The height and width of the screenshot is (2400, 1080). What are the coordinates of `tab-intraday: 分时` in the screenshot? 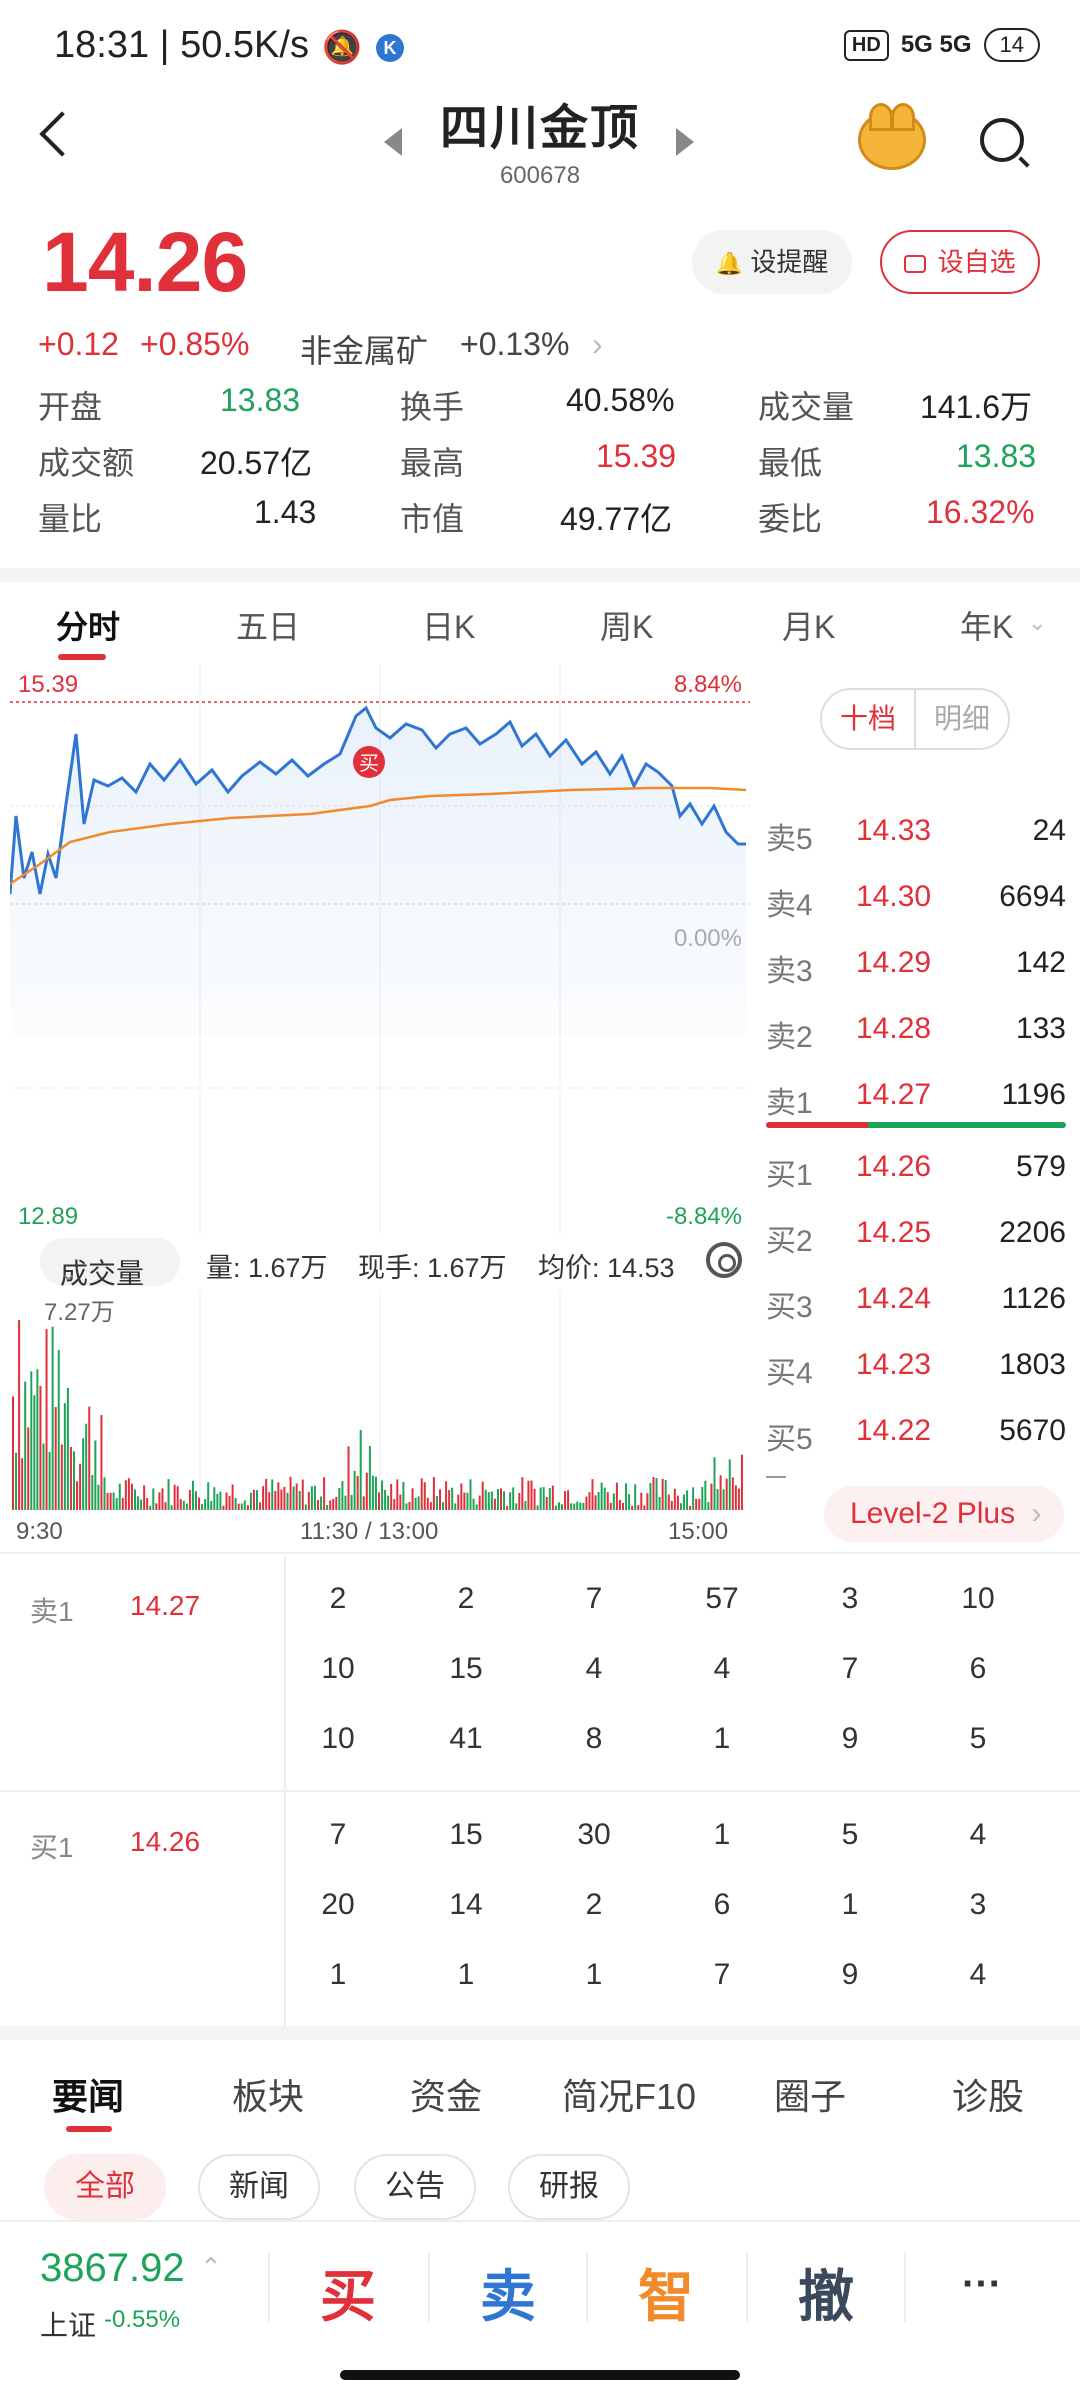 It's located at (88, 627).